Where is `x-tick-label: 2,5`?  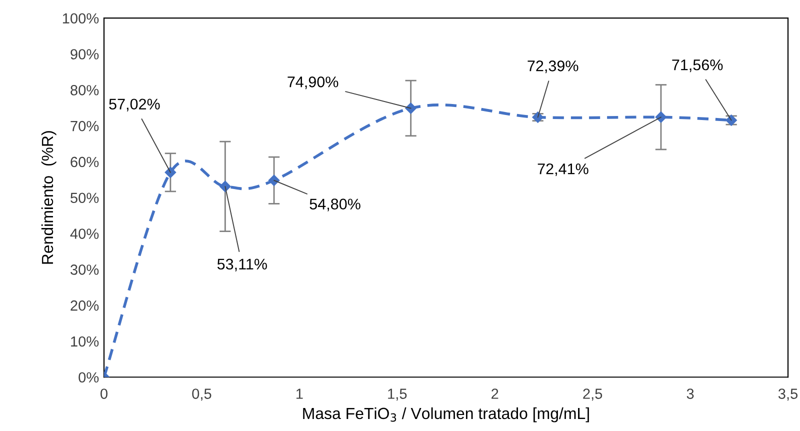 x-tick-label: 2,5 is located at coordinates (592, 394).